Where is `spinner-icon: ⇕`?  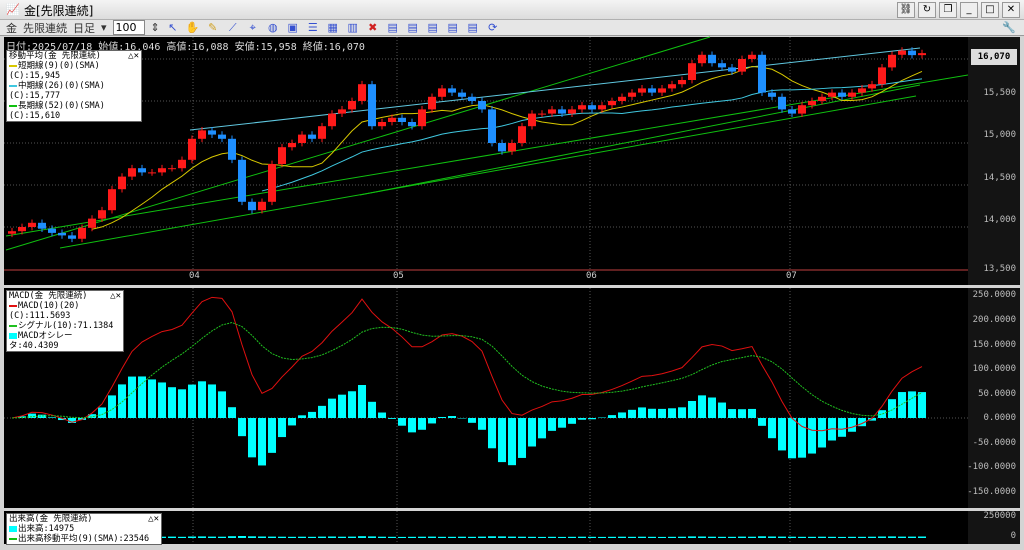 spinner-icon: ⇕ is located at coordinates (155, 27).